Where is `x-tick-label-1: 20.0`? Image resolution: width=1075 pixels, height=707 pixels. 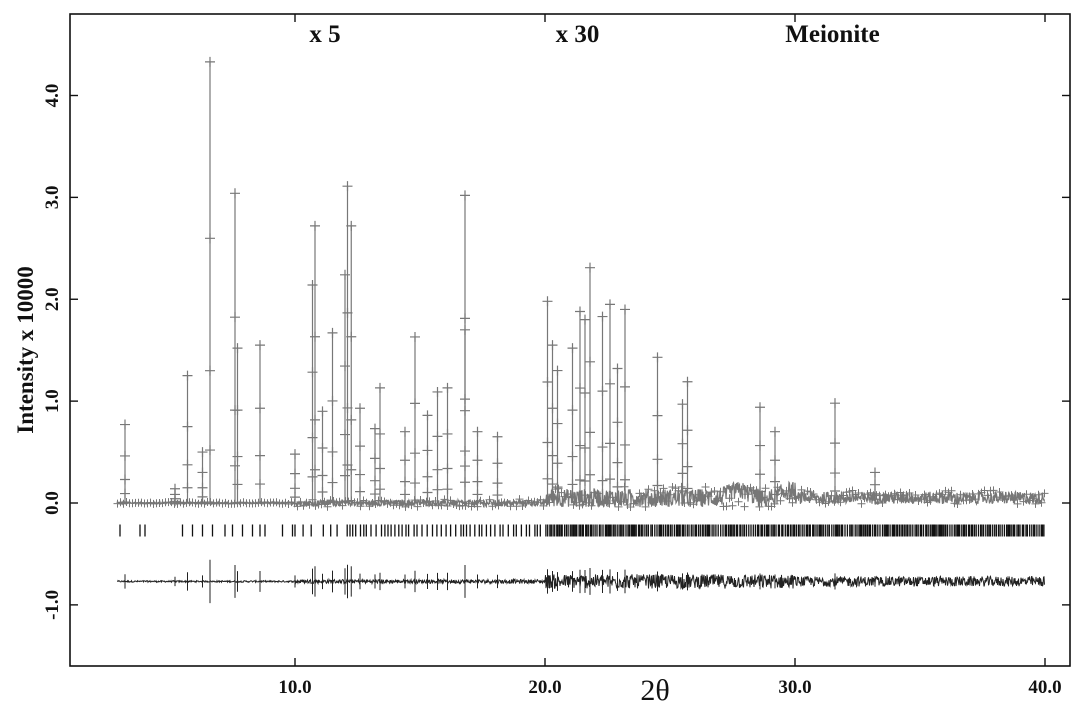
x-tick-label-1: 20.0 is located at coordinates (544, 687).